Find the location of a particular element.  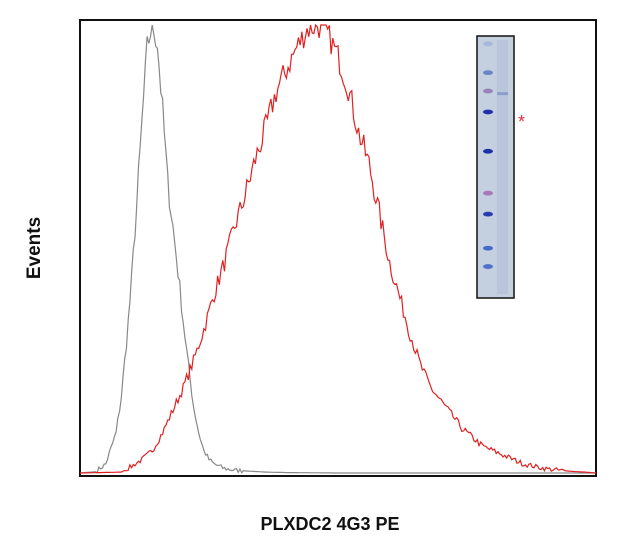

sample-lane is located at coordinates (502, 167).